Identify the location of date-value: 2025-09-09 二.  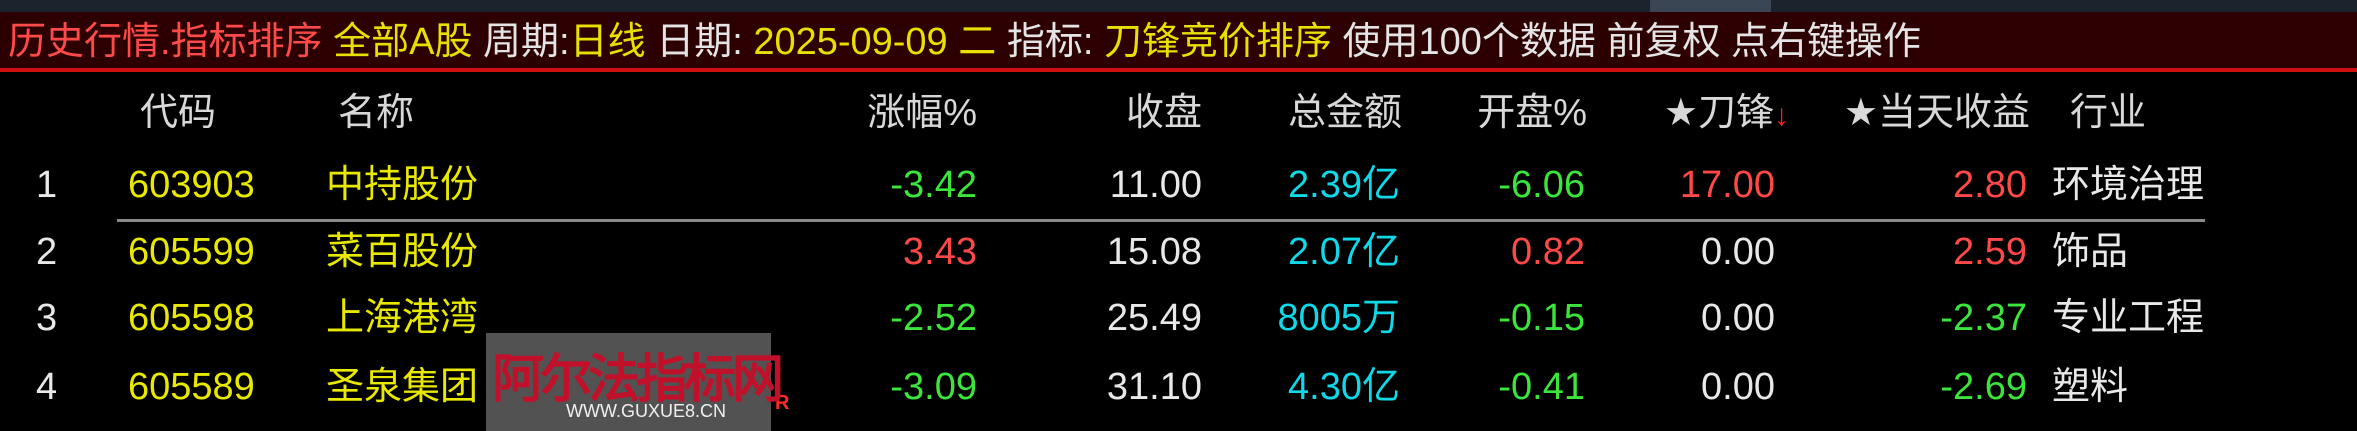
(875, 42).